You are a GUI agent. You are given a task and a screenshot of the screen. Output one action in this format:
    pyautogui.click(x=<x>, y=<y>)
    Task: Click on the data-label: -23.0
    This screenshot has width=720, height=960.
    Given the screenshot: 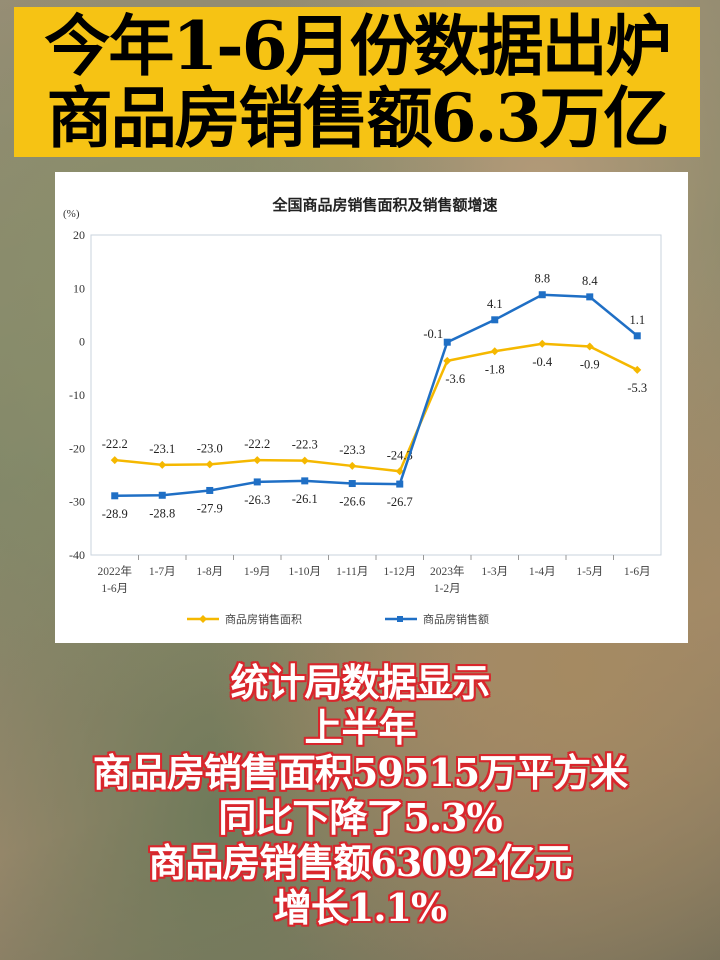 What is the action you would take?
    pyautogui.click(x=210, y=448)
    